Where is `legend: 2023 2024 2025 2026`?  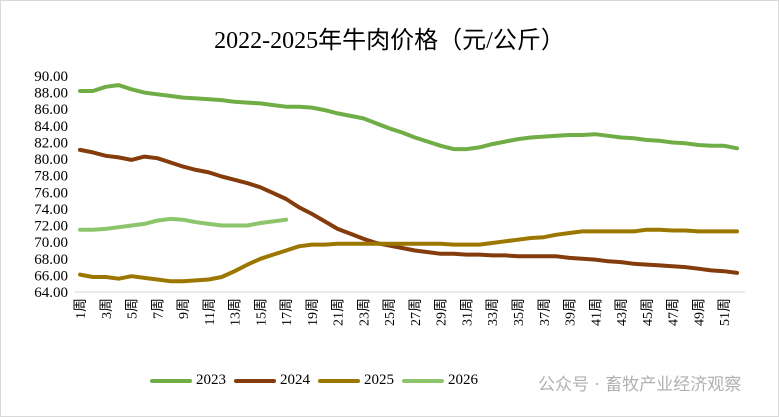
legend: 2023 2024 2025 2026 is located at coordinates (318, 380).